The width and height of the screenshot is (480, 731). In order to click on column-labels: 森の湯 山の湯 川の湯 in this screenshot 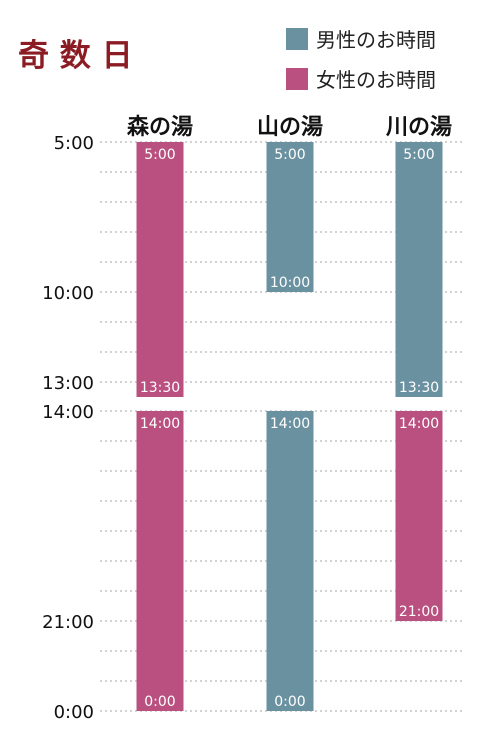, I will do `click(289, 127)`.